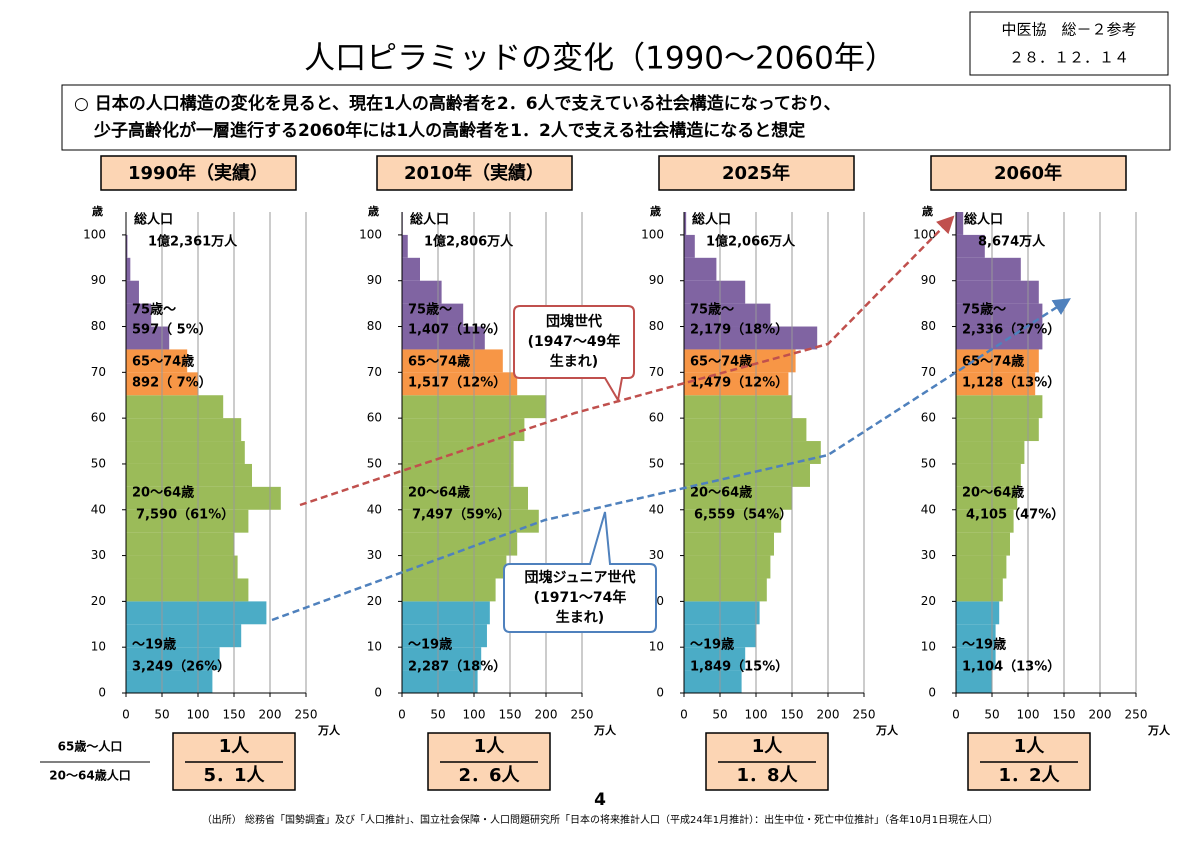  What do you see at coordinates (580, 597) in the screenshot?
I see `callout-text: (1971～74年` at bounding box center [580, 597].